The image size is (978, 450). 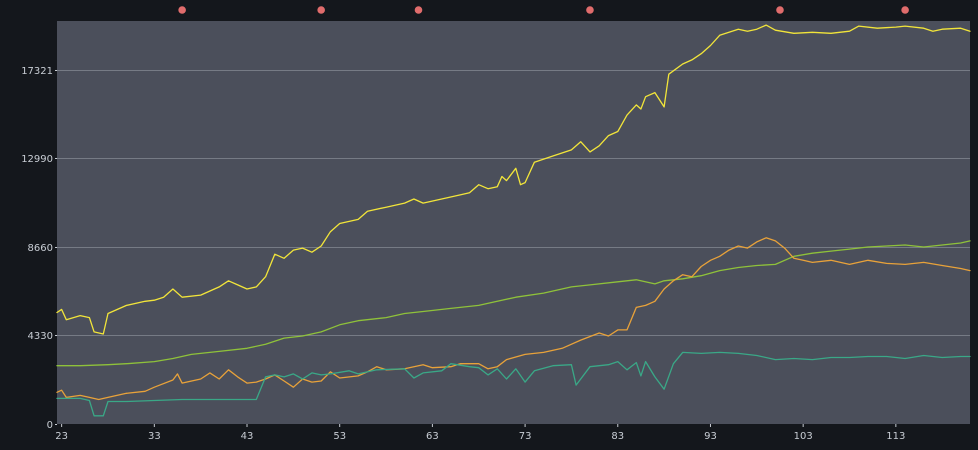 What do you see at coordinates (480, 433) in the screenshot?
I see `x-axis: 23 33 43 53 63 73 83 93 103 113` at bounding box center [480, 433].